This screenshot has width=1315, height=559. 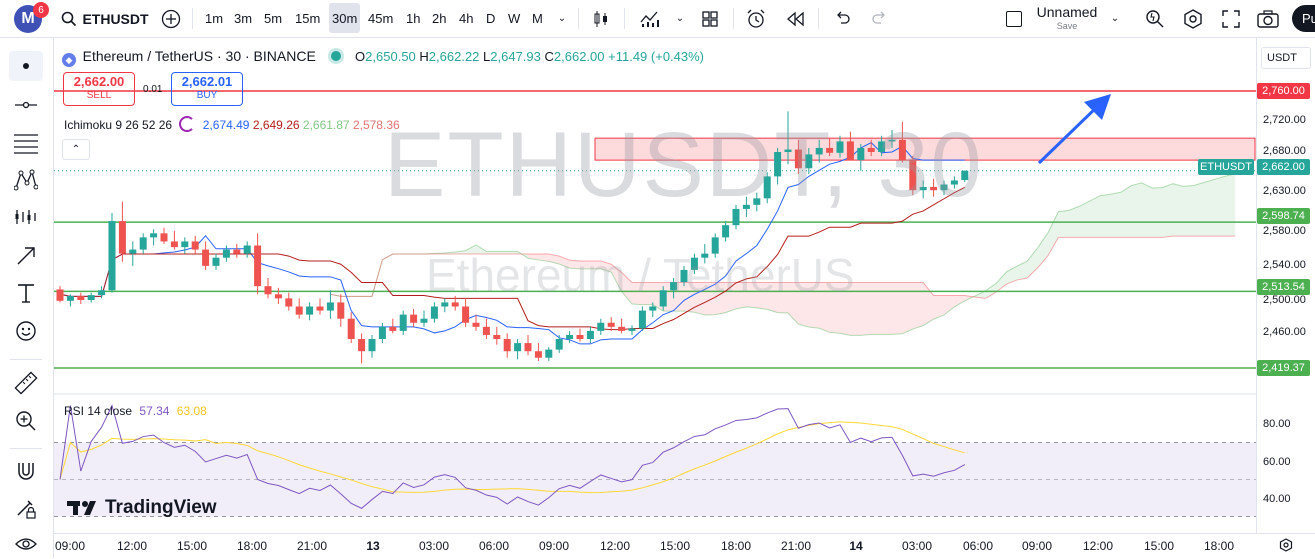 I want to click on rsi-level-label: 80.00, so click(x=1277, y=424).